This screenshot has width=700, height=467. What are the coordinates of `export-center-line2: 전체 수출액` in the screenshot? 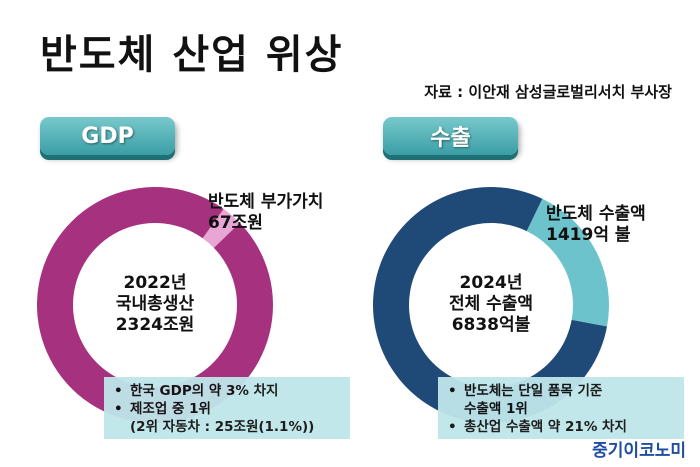 It's located at (491, 304).